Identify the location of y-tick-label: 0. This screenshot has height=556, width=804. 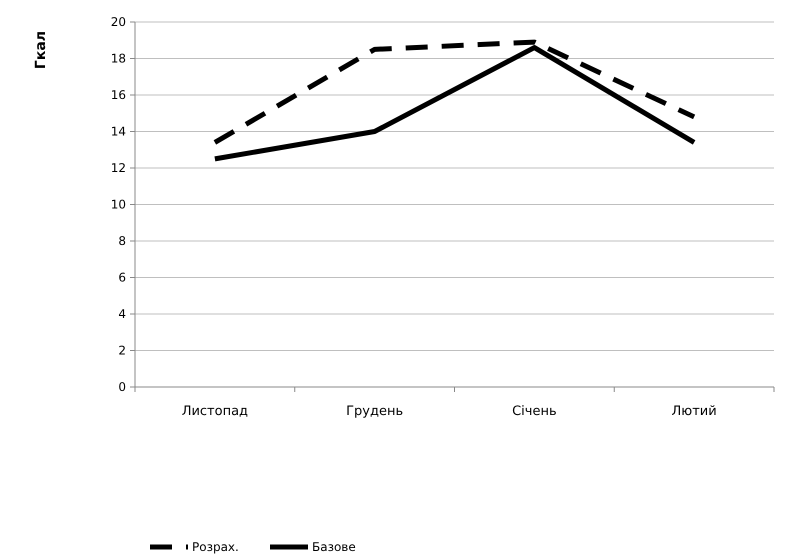
(122, 387).